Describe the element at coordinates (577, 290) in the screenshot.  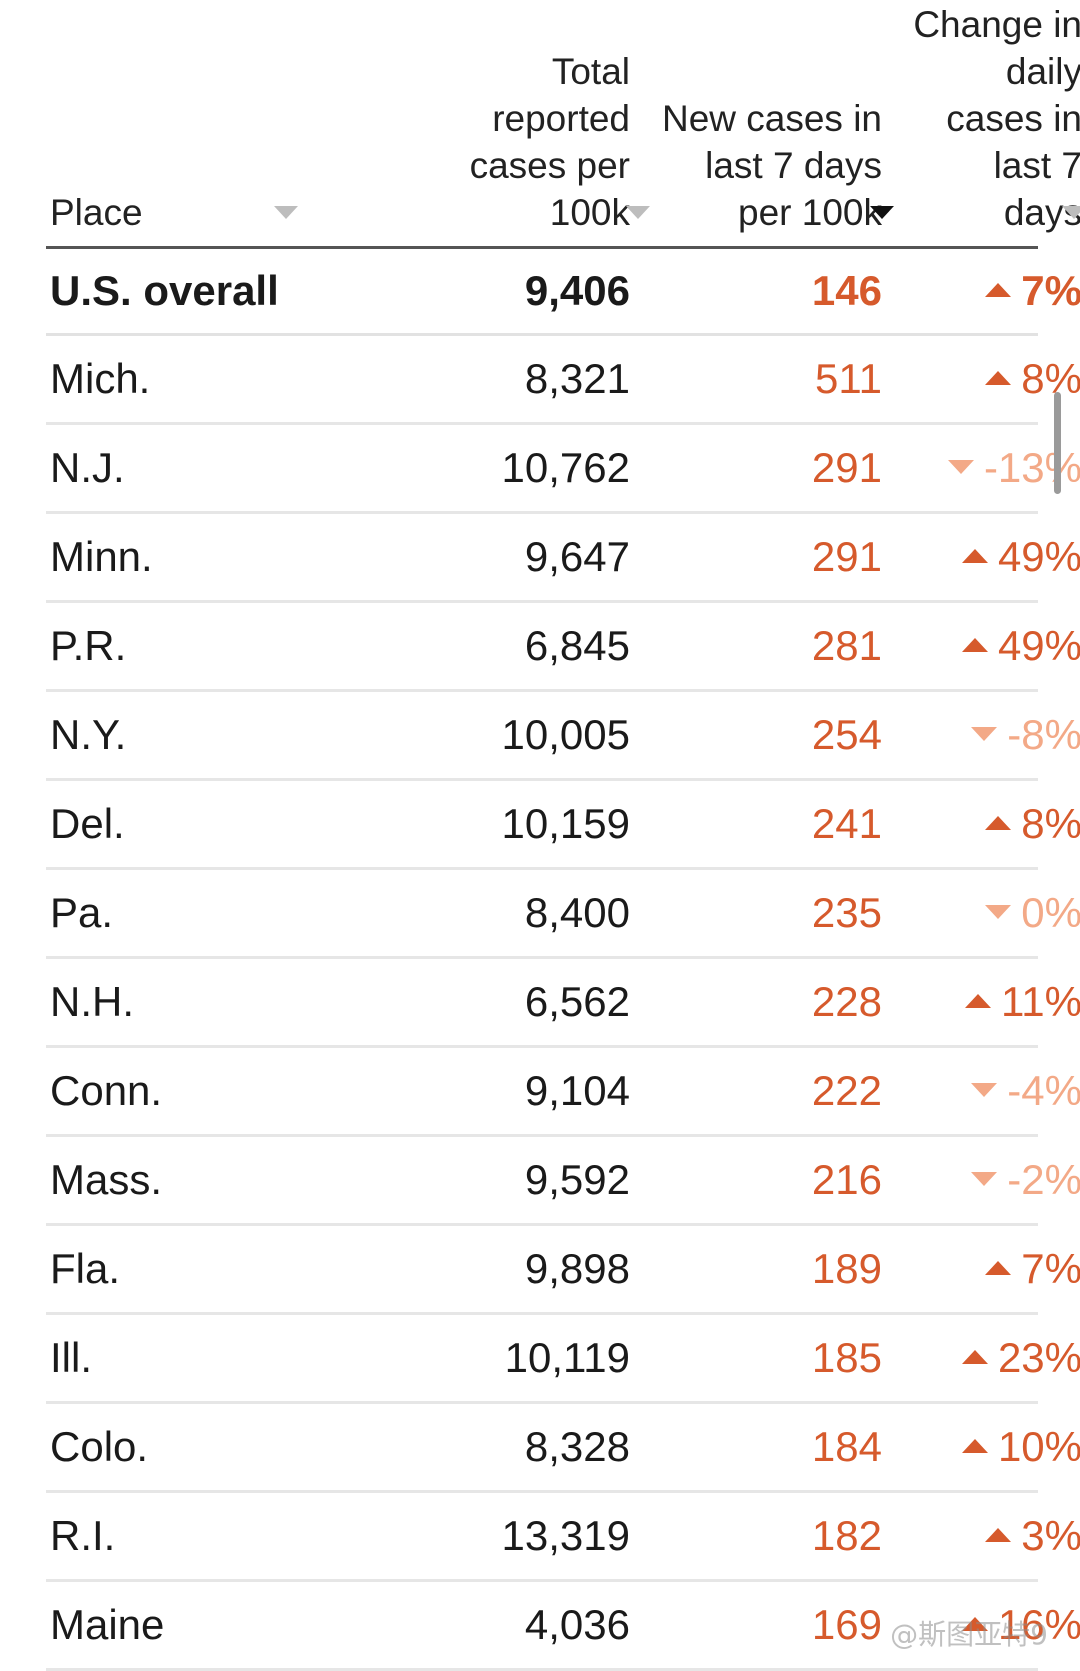
I see `total-cases-cell: 9,406` at that location.